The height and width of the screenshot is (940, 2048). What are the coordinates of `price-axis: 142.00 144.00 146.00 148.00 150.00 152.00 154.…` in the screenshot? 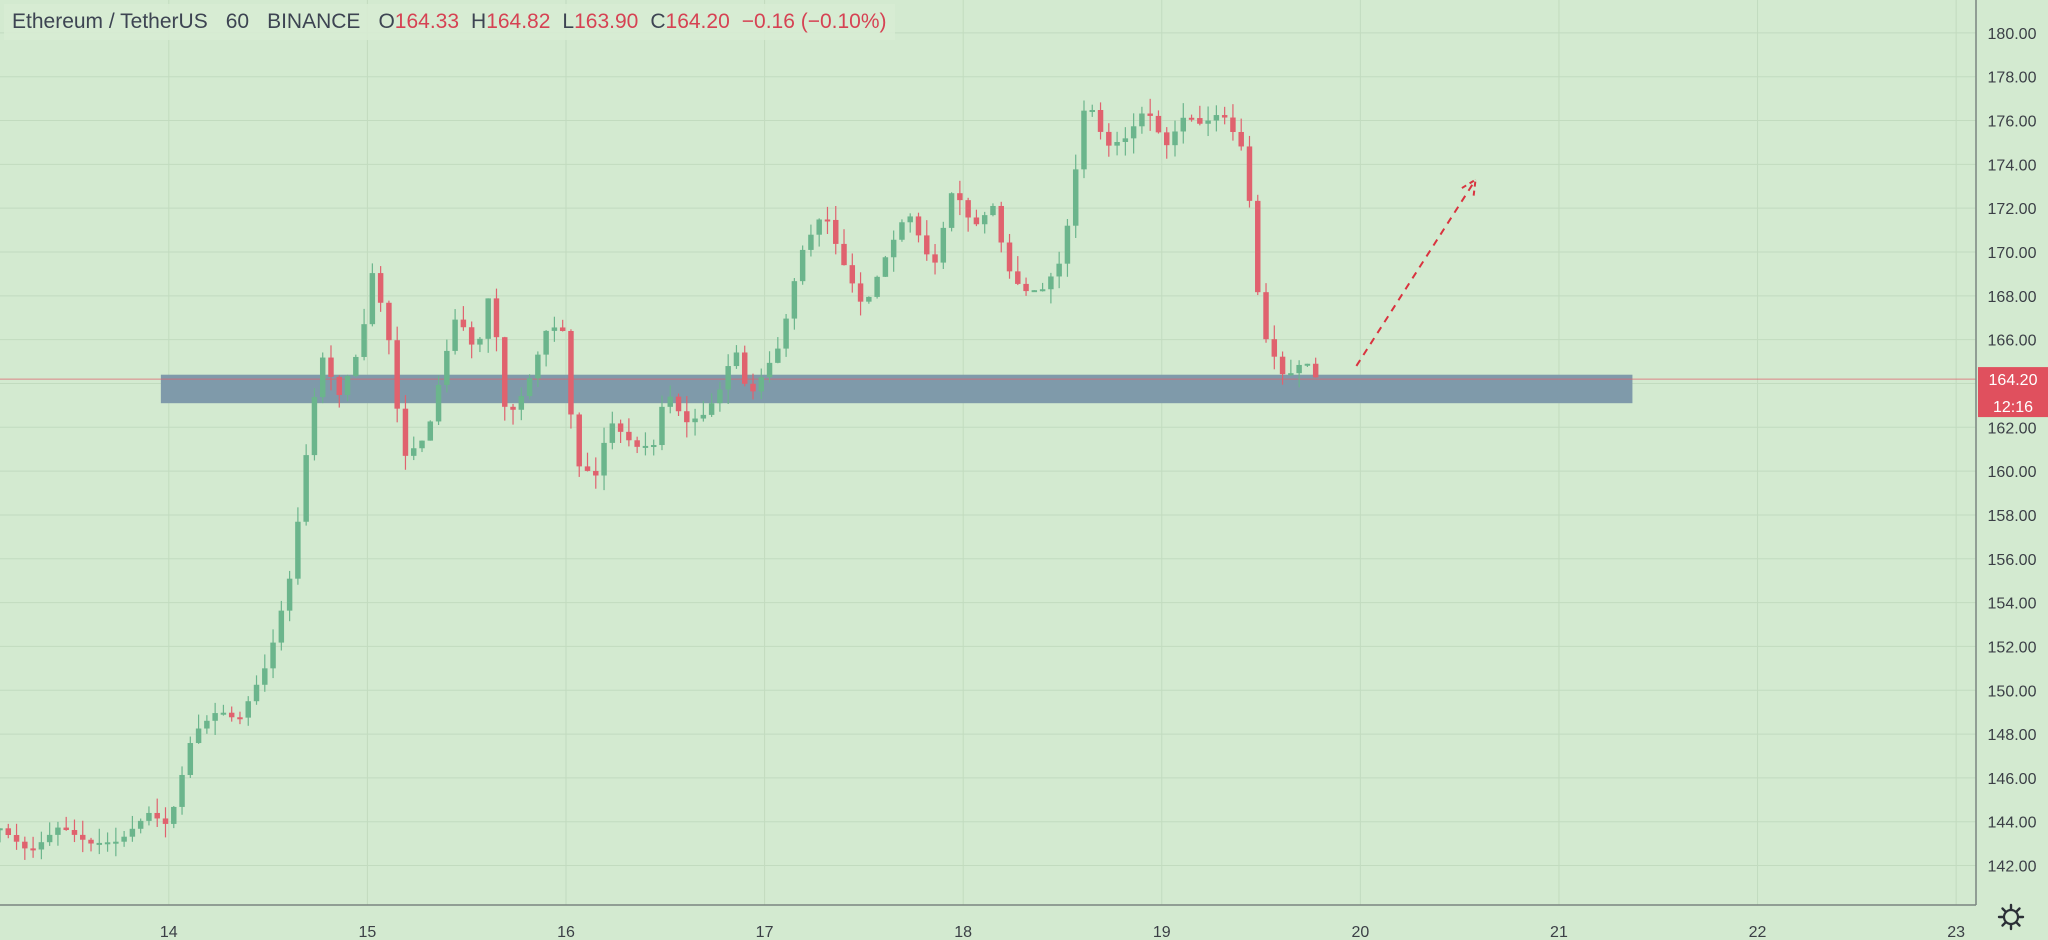 It's located at (2012, 451).